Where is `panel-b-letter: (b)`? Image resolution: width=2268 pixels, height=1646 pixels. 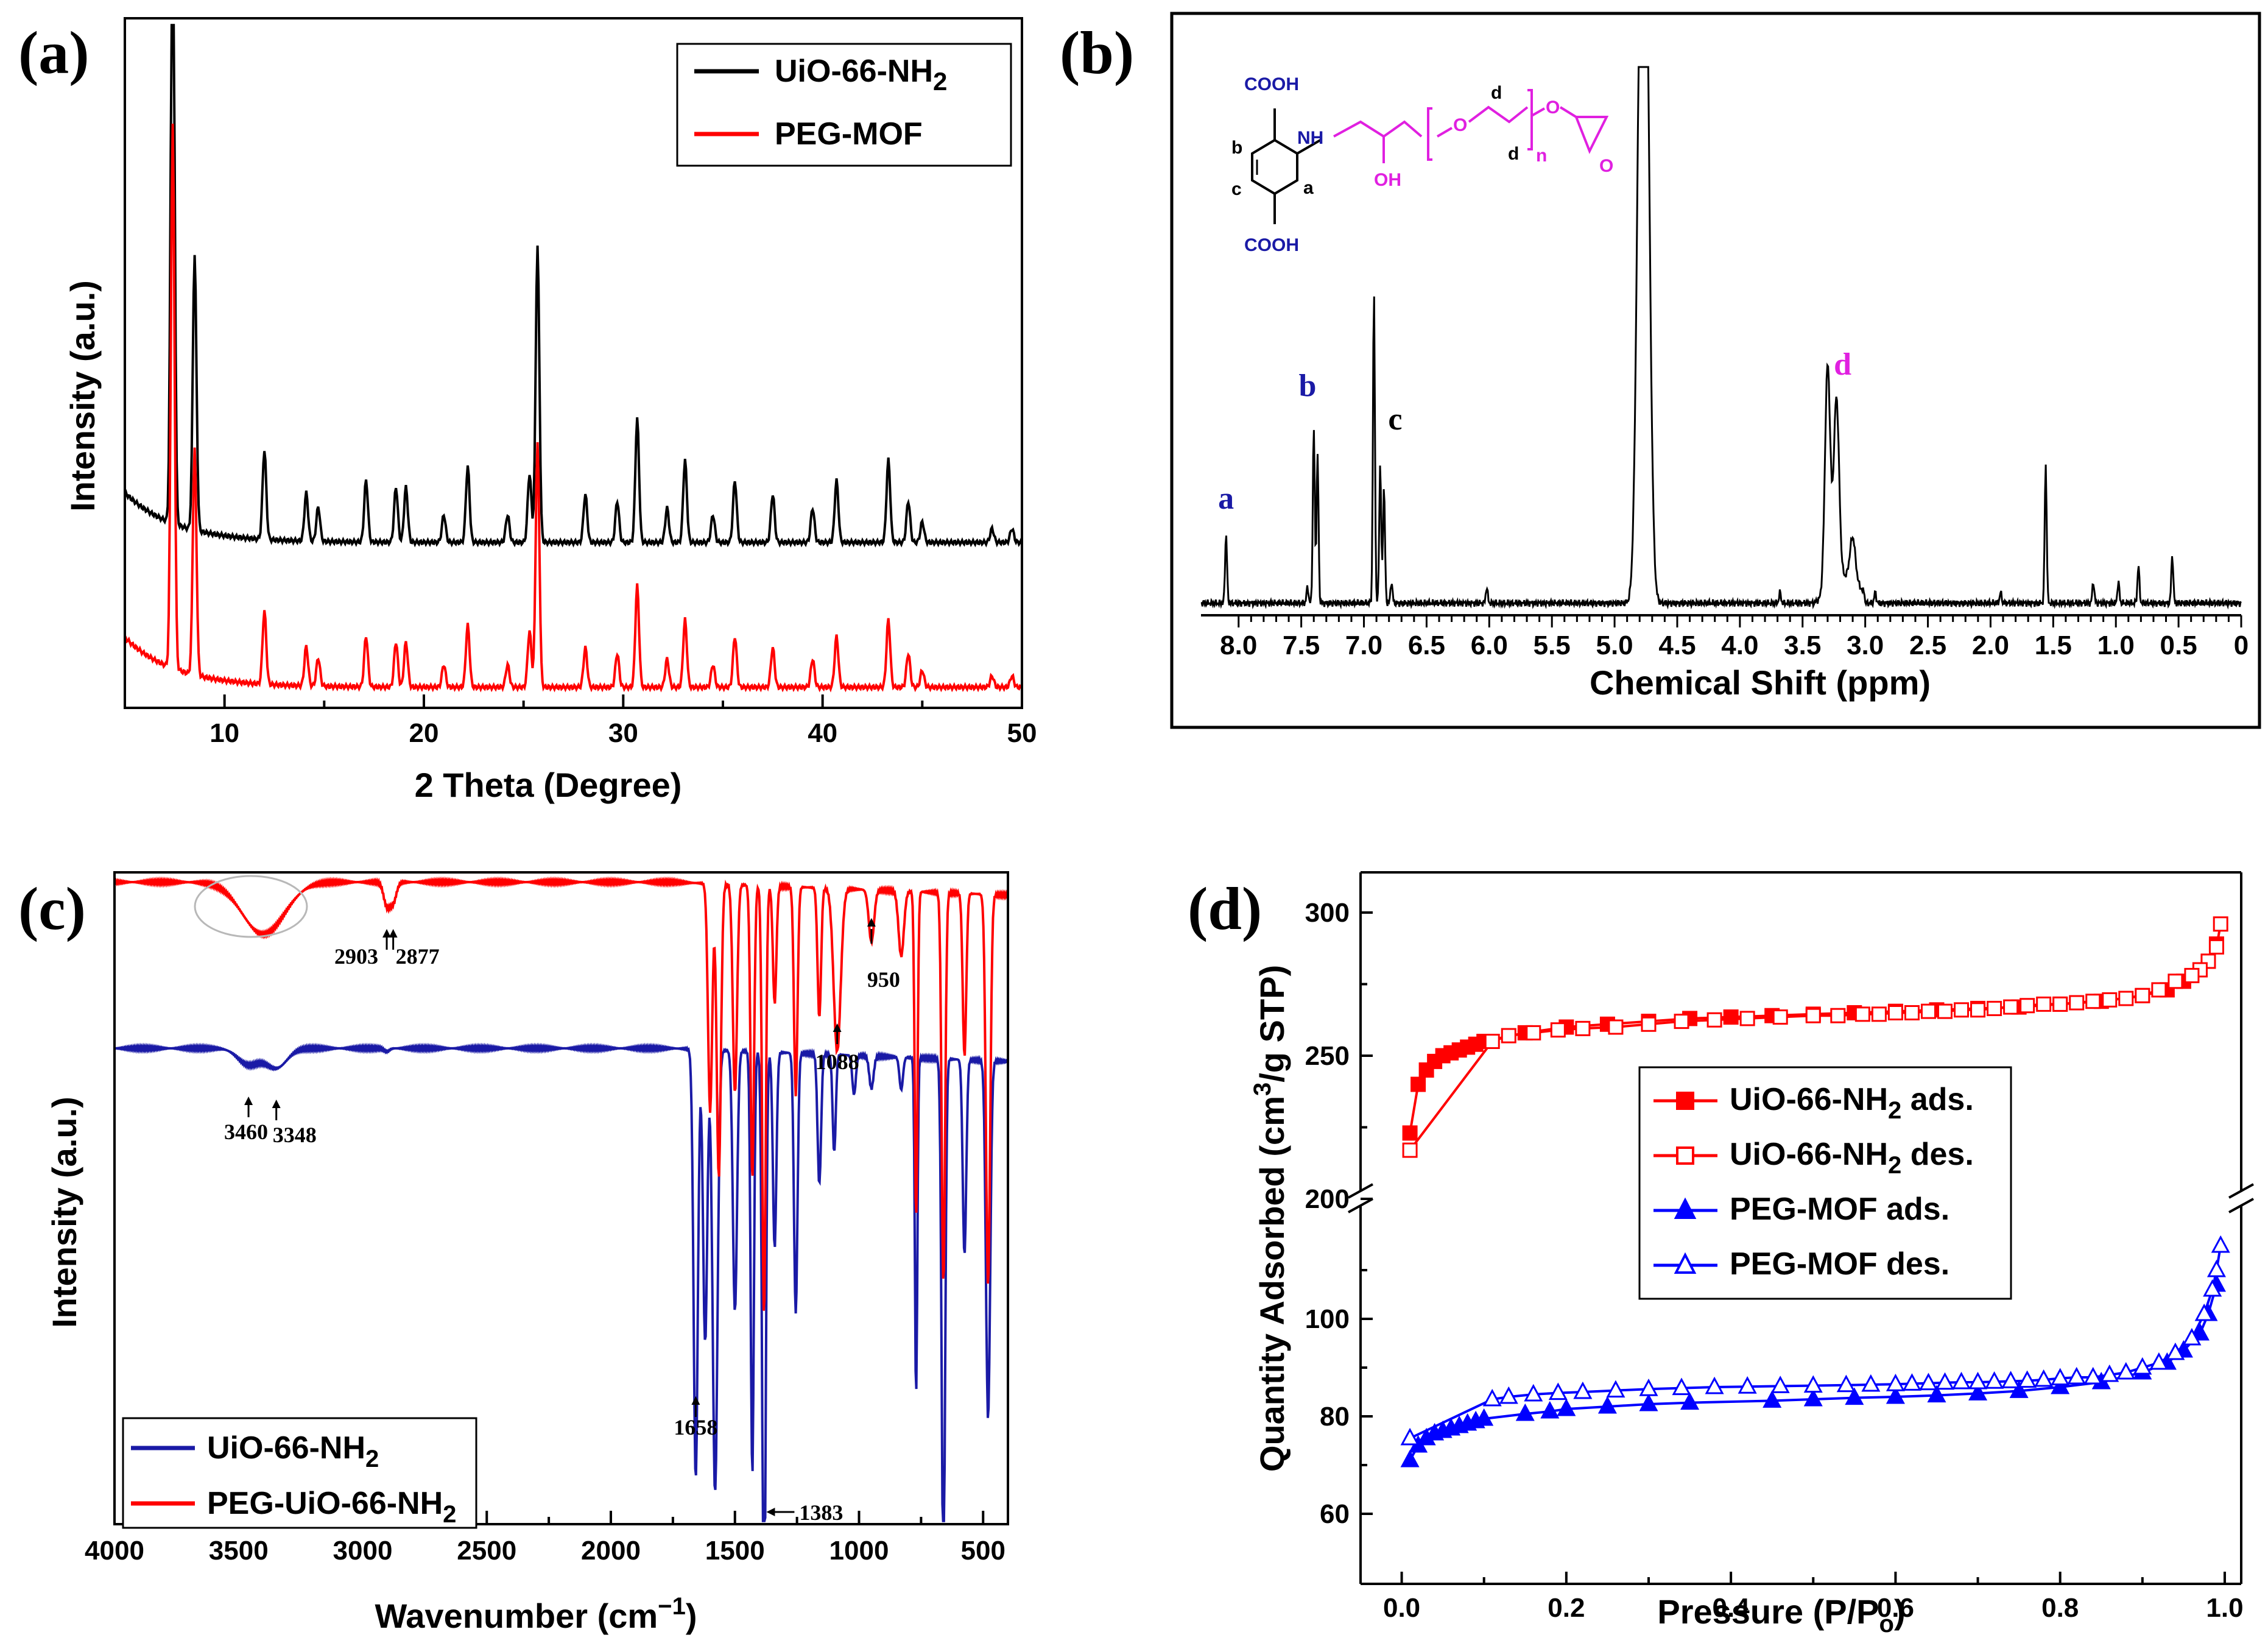 panel-b-letter: (b) is located at coordinates (1097, 53).